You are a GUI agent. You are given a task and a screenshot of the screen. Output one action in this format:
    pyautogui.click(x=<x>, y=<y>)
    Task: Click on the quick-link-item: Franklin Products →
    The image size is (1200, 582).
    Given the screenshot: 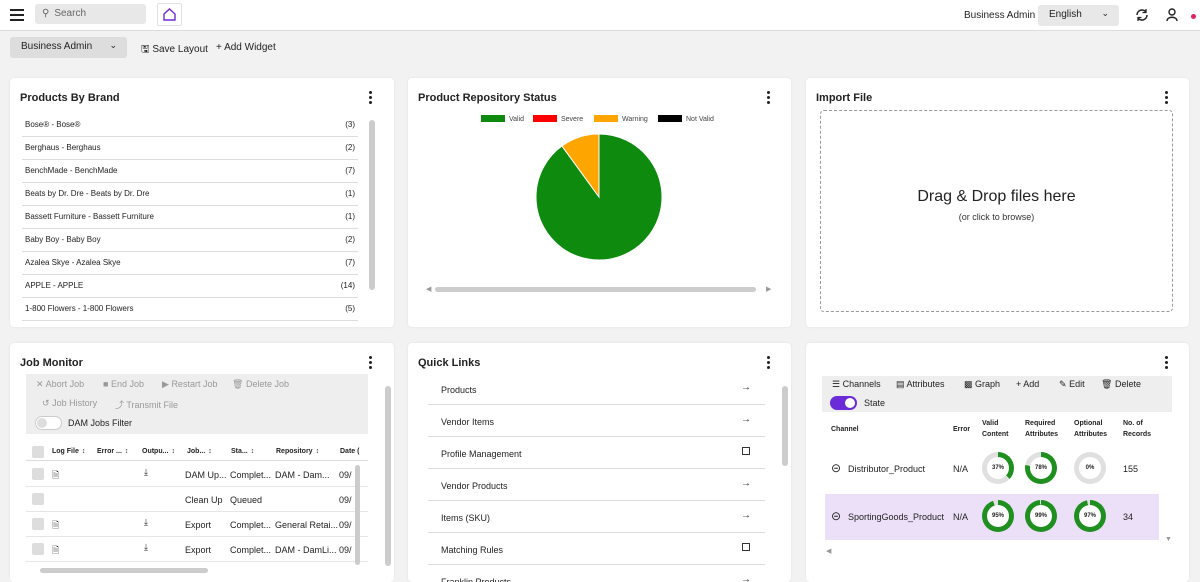 What is the action you would take?
    pyautogui.click(x=596, y=573)
    